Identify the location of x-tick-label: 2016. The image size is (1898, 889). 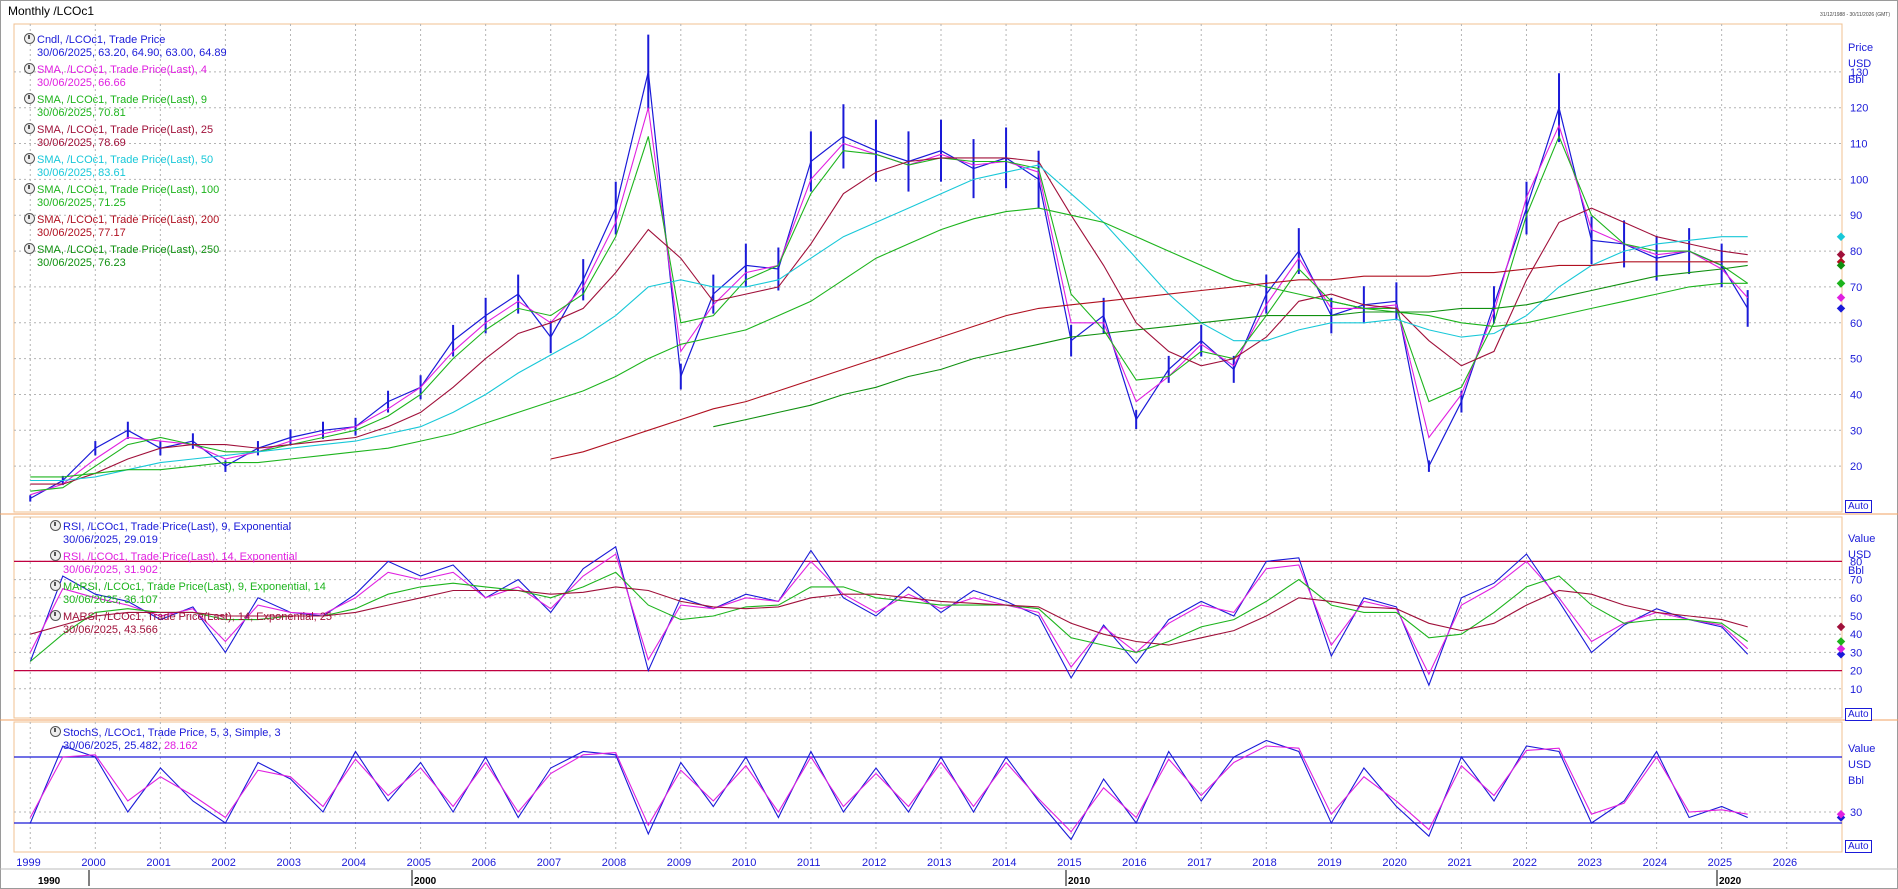
(1134, 863).